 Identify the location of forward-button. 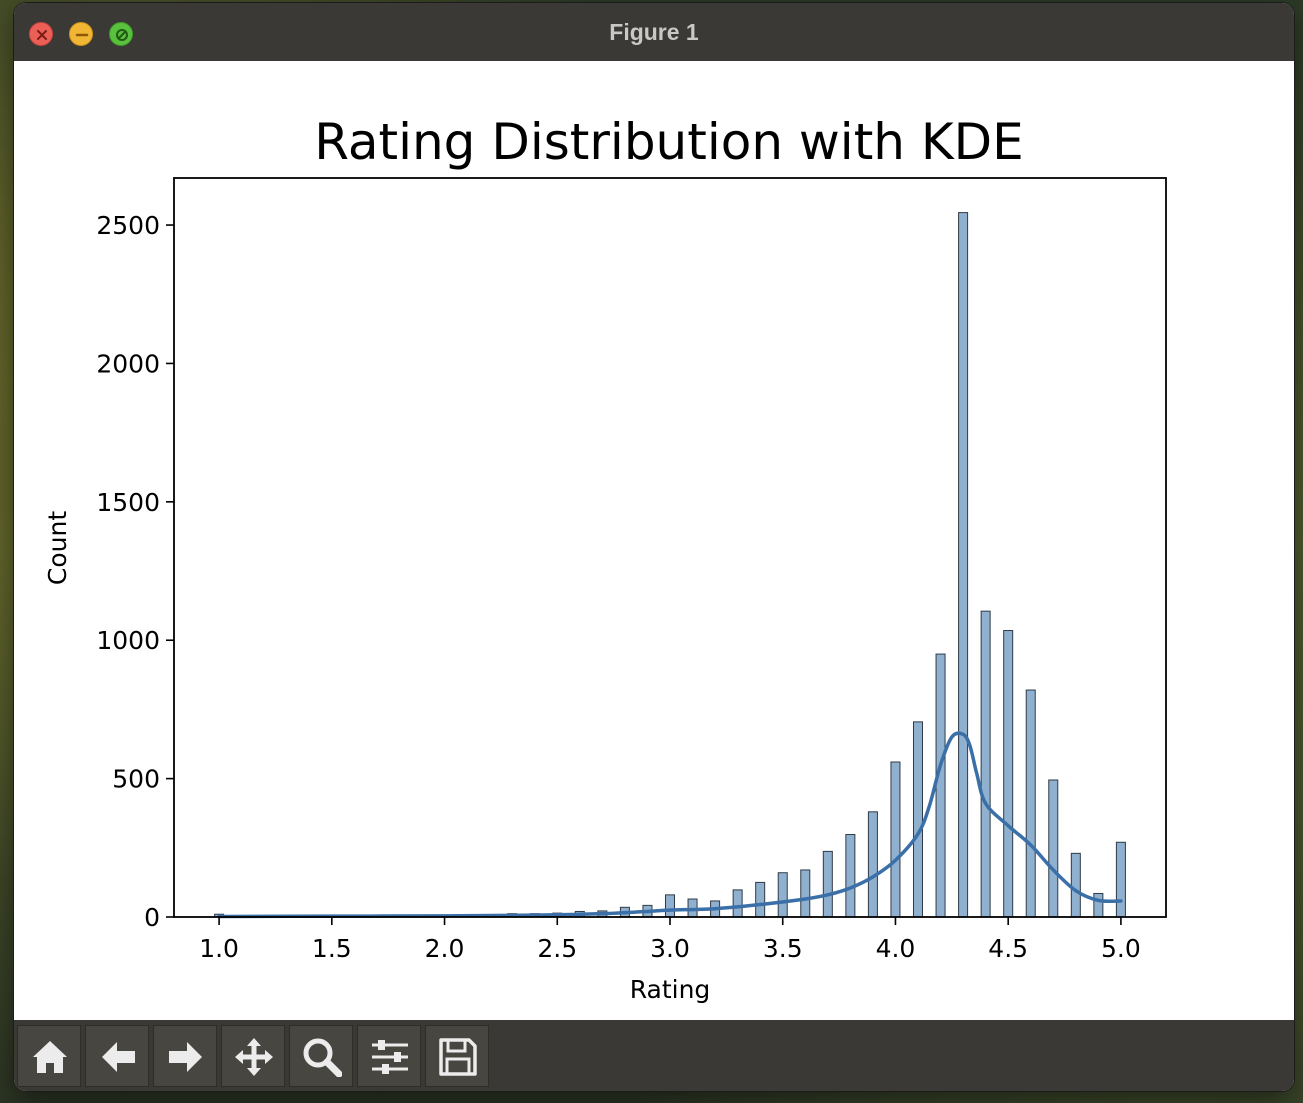
(185, 1056).